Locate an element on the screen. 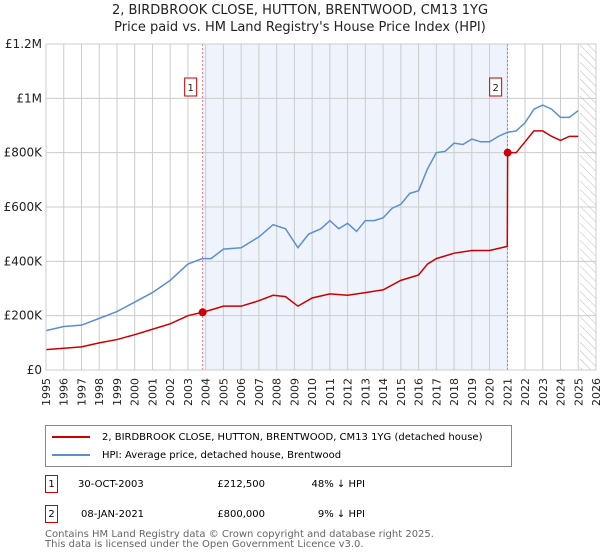  transaction-hpi: 48% ↓ HPI is located at coordinates (338, 484).